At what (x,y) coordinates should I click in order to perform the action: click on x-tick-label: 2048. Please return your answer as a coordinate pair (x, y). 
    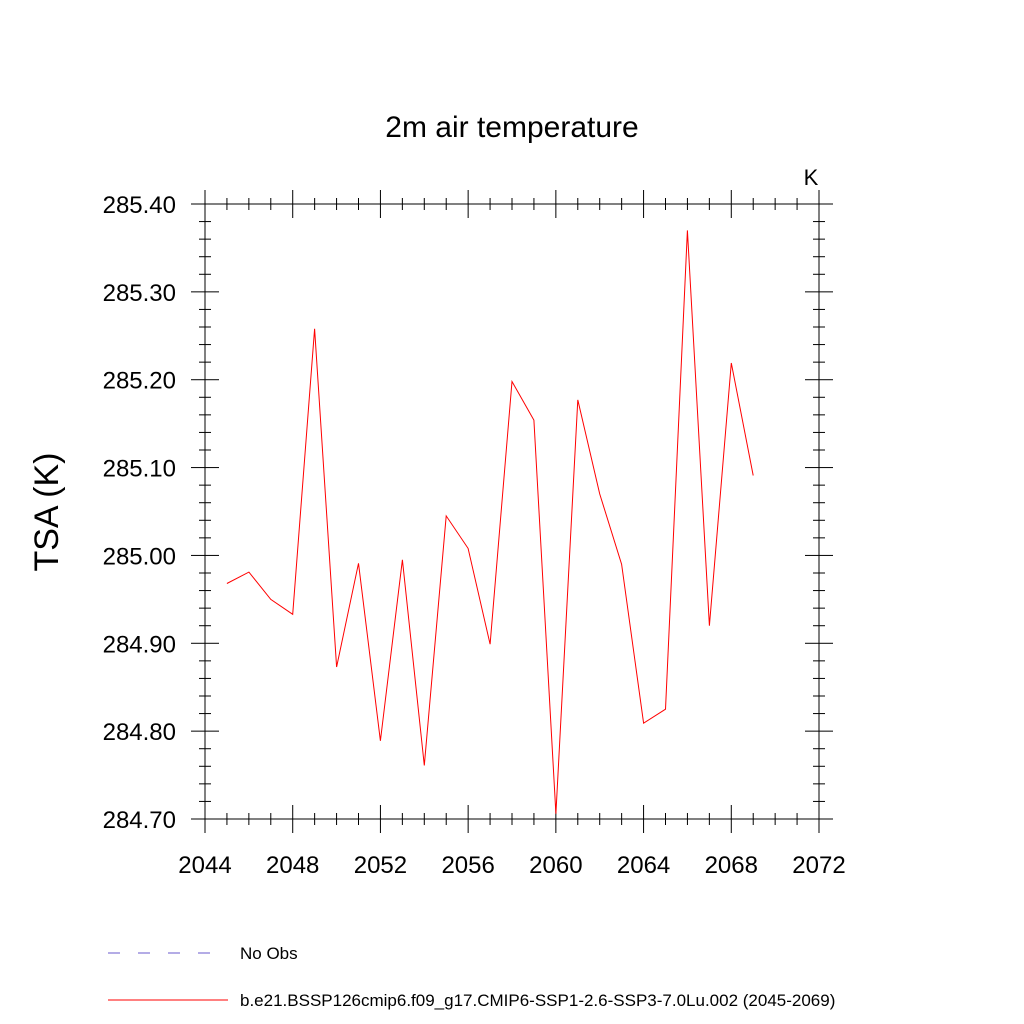
    Looking at the image, I should click on (292, 865).